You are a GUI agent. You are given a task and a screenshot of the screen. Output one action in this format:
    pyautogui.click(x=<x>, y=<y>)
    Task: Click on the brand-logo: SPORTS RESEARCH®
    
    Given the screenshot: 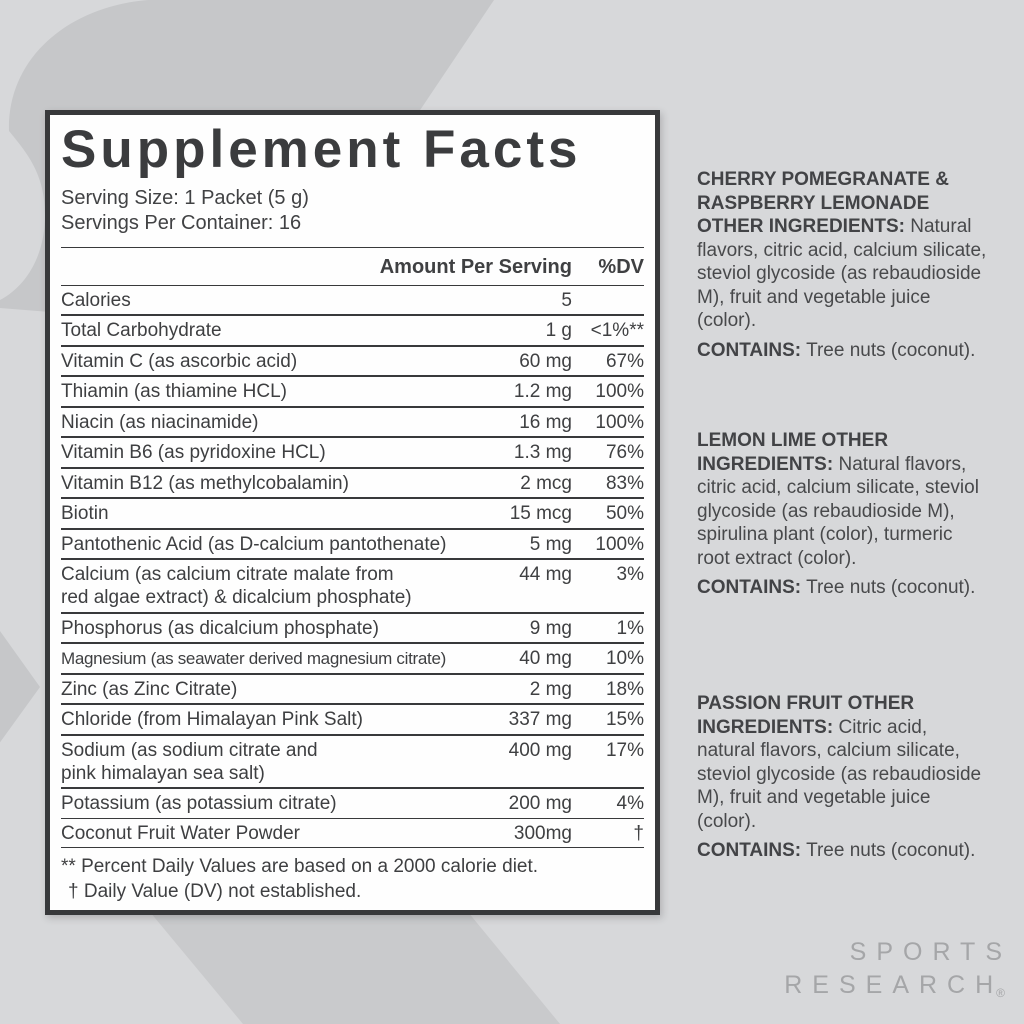 What is the action you would take?
    pyautogui.click(x=898, y=971)
    